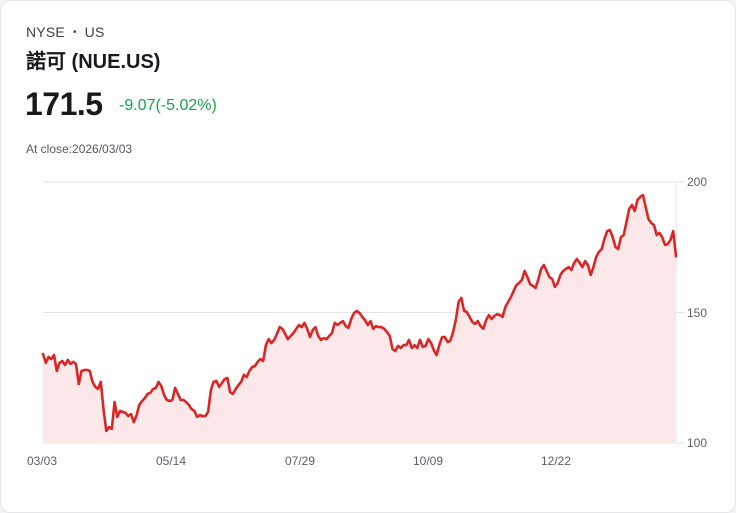 Image resolution: width=736 pixels, height=513 pixels. Describe the element at coordinates (168, 105) in the screenshot. I see `price-change: -9.07(-5.02%)` at that location.